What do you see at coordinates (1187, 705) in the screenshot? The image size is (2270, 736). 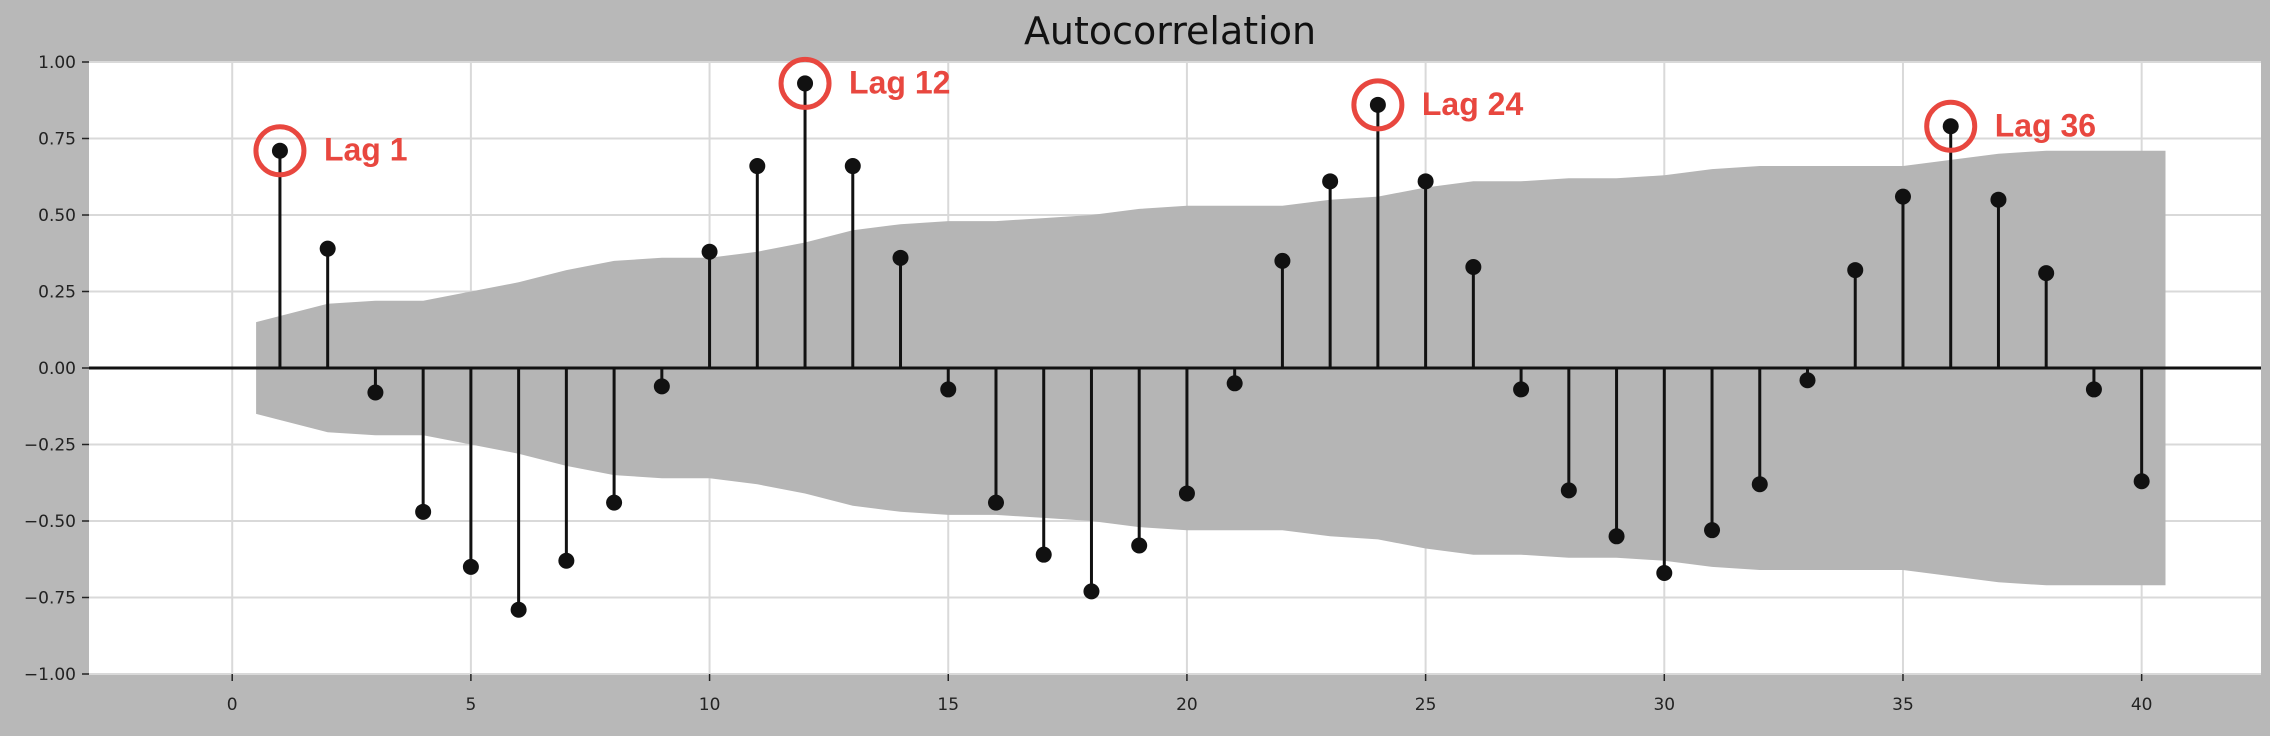 I see `x-tick-label: 20` at bounding box center [1187, 705].